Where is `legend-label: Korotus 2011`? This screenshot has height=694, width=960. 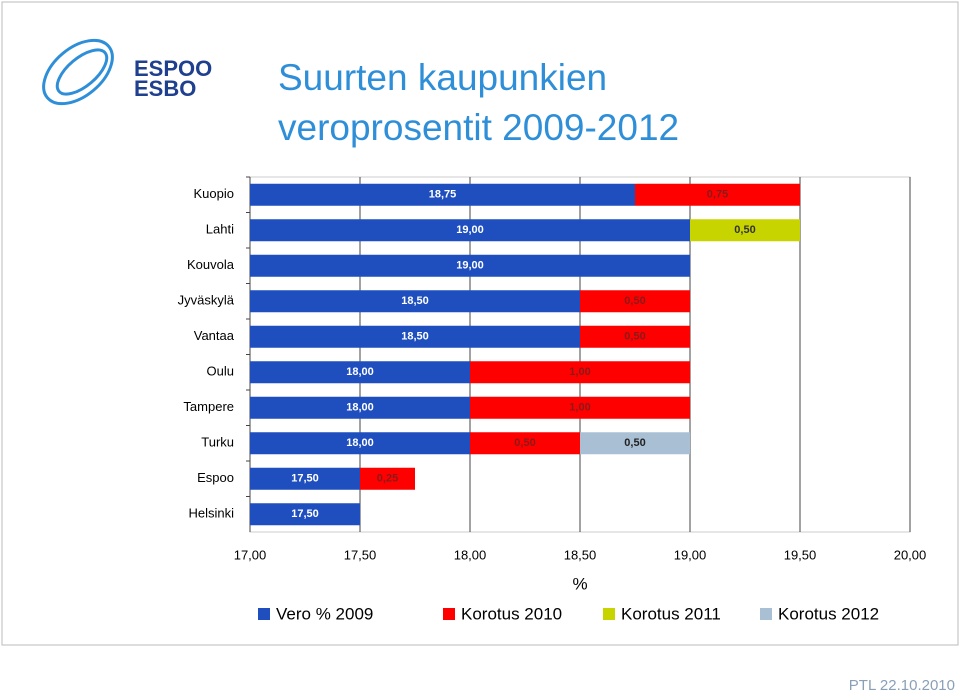 legend-label: Korotus 2011 is located at coordinates (671, 613).